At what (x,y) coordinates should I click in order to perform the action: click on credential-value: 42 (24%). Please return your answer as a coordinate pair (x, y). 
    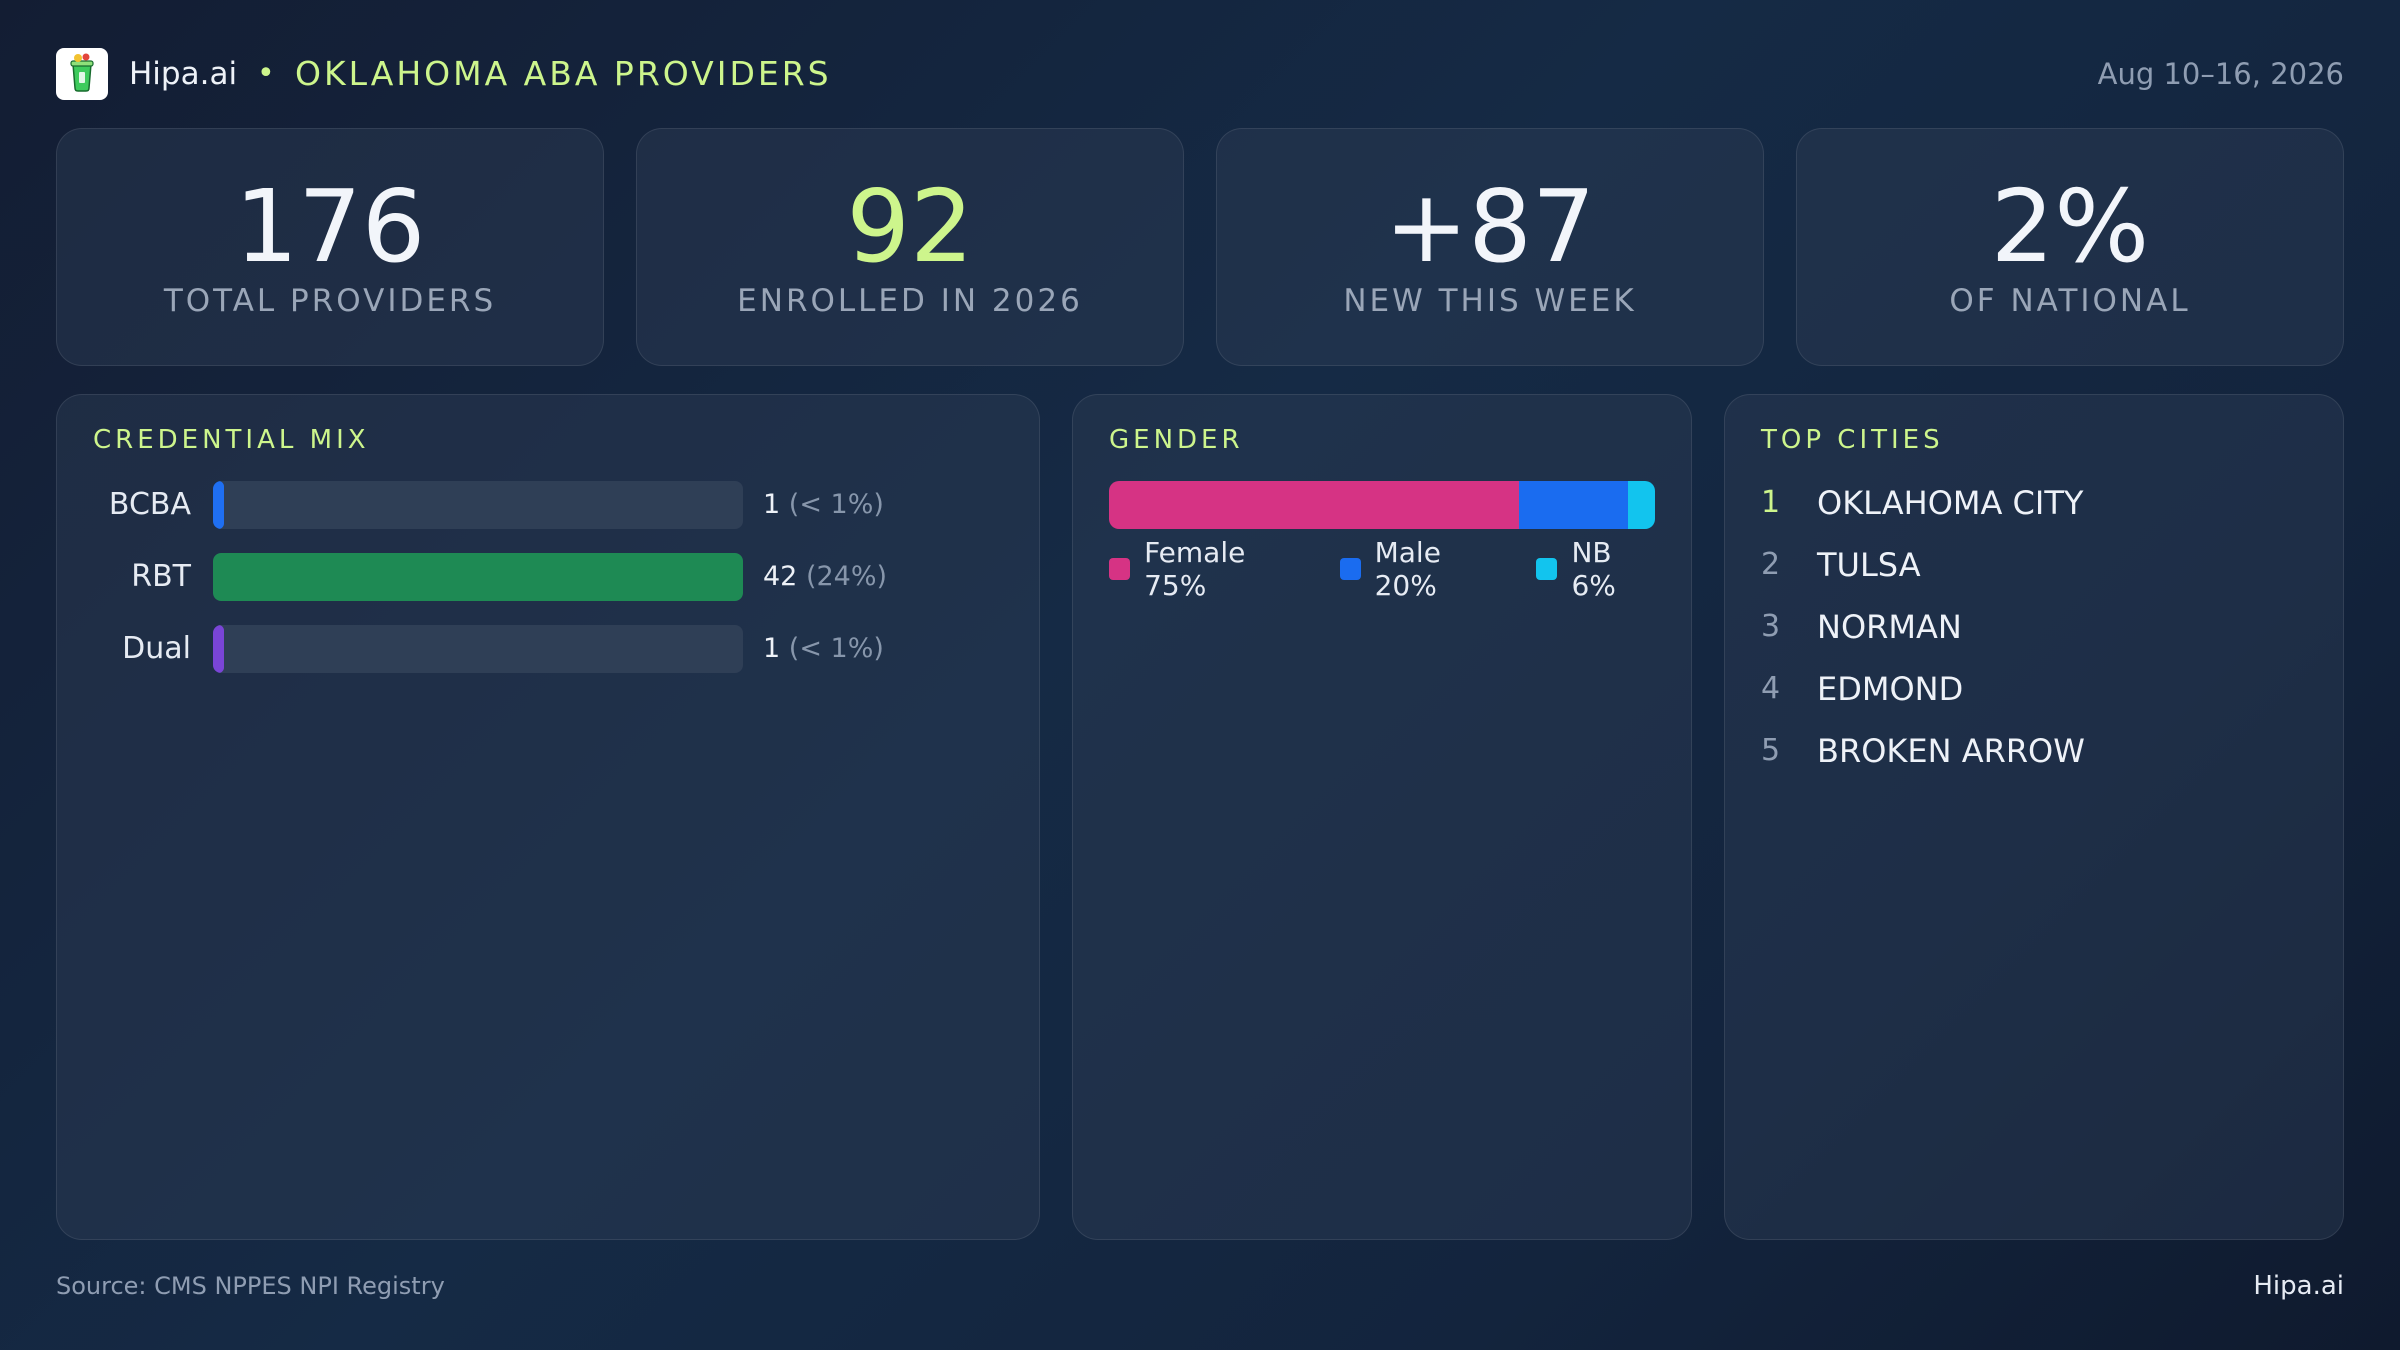
    Looking at the image, I should click on (825, 577).